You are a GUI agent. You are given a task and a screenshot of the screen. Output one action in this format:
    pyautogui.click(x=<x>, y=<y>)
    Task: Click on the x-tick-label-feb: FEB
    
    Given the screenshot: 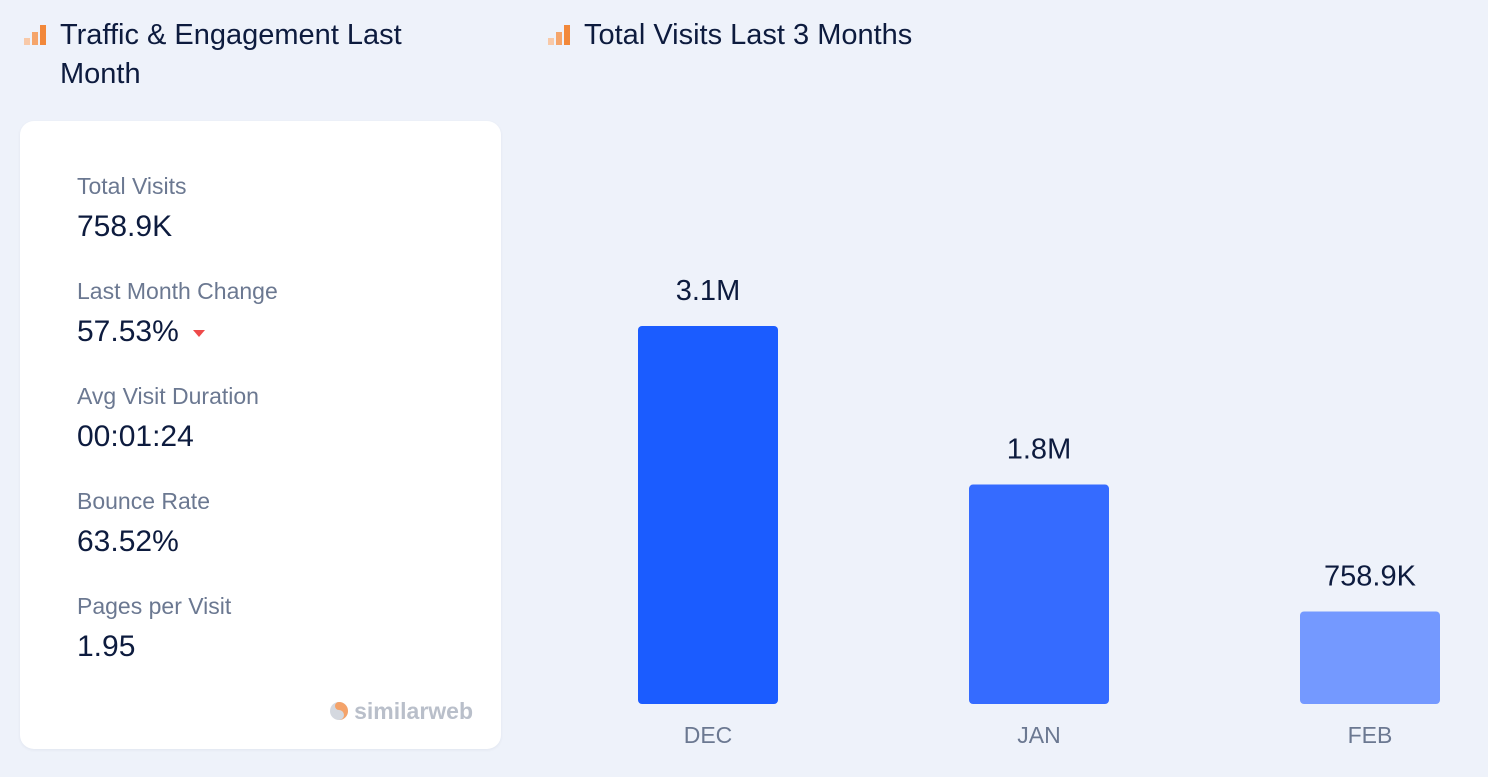 What is the action you would take?
    pyautogui.click(x=1370, y=735)
    